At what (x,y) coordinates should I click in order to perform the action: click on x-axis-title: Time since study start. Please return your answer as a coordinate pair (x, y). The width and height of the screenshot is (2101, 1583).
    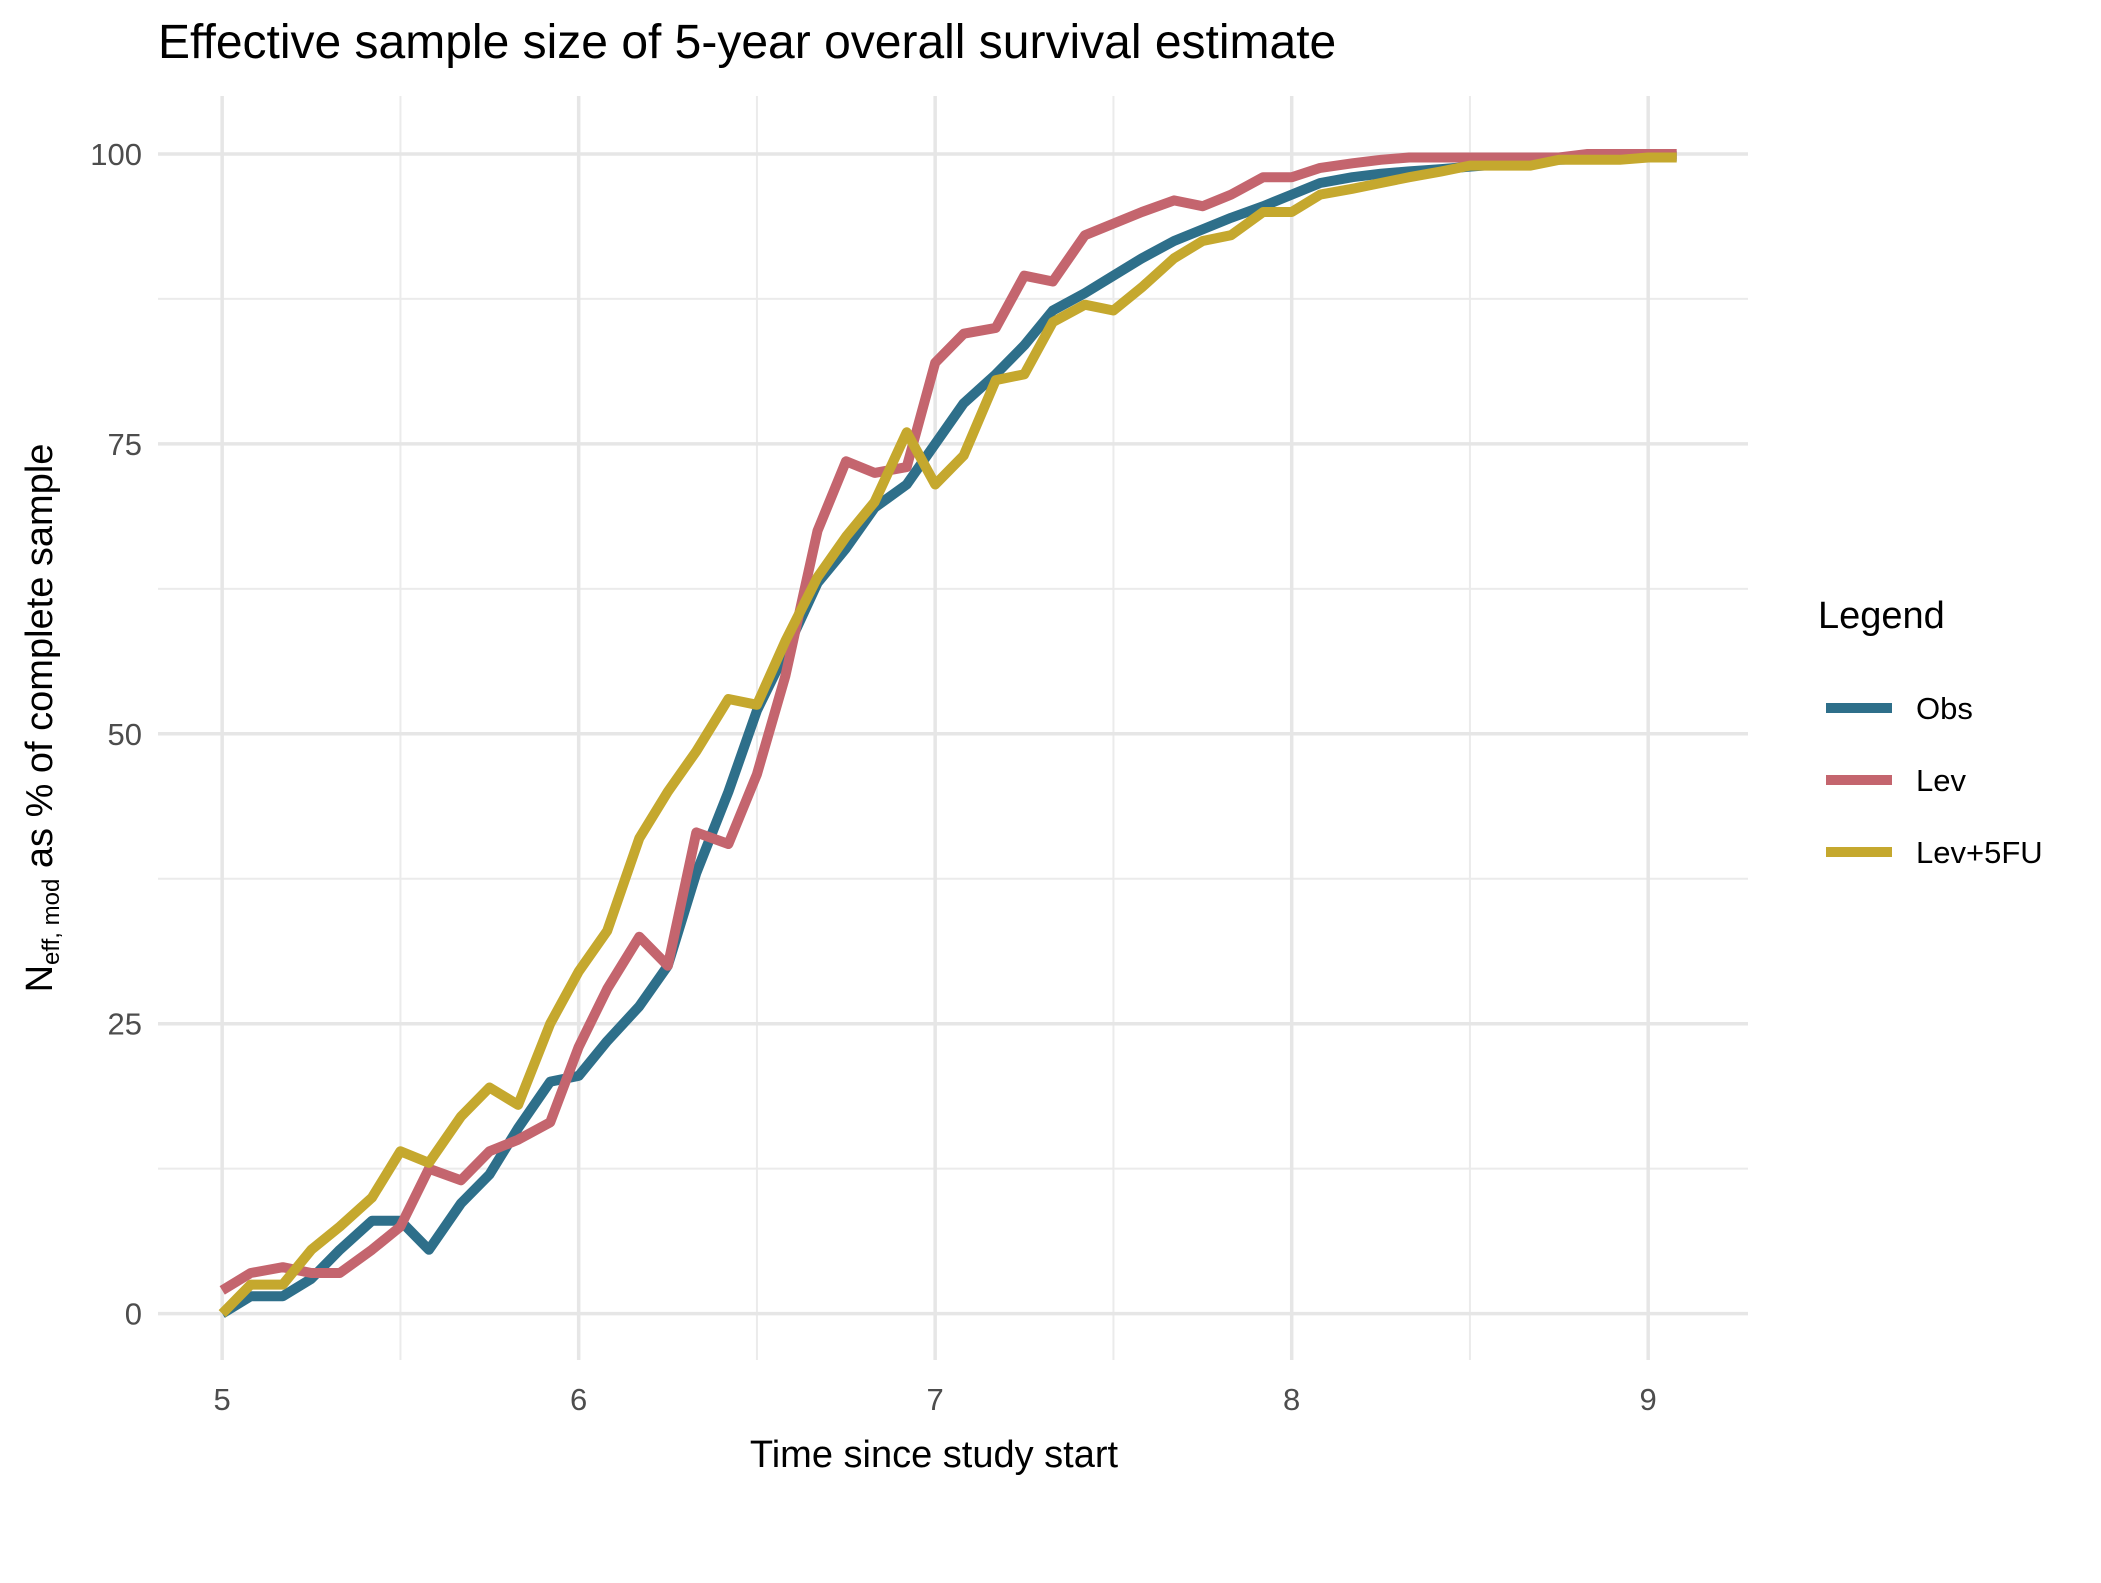
    Looking at the image, I should click on (934, 1455).